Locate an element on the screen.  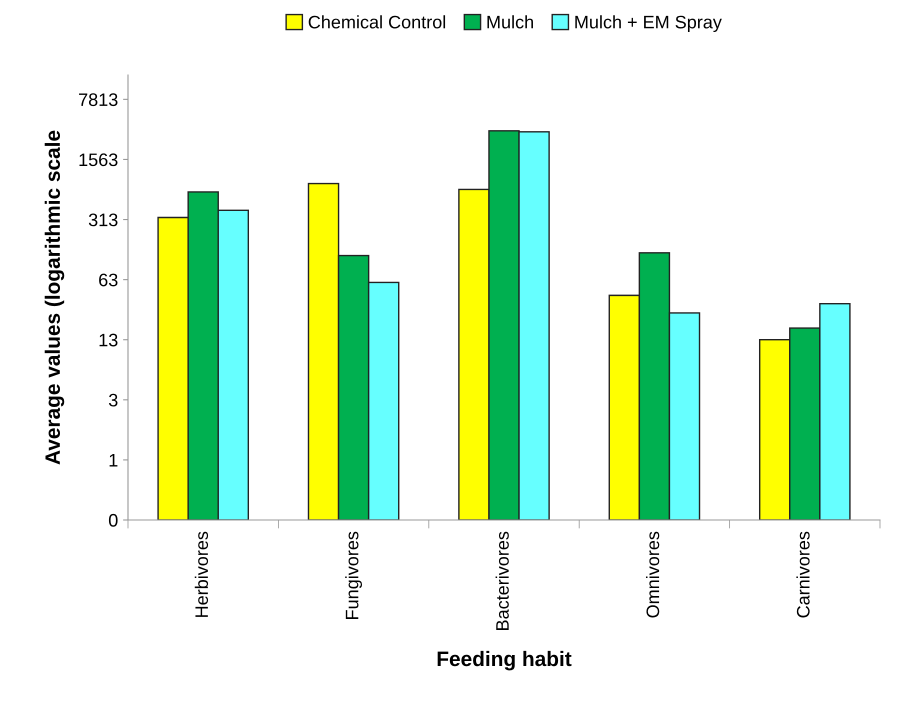
y-tick-label: 0 is located at coordinates (113, 520).